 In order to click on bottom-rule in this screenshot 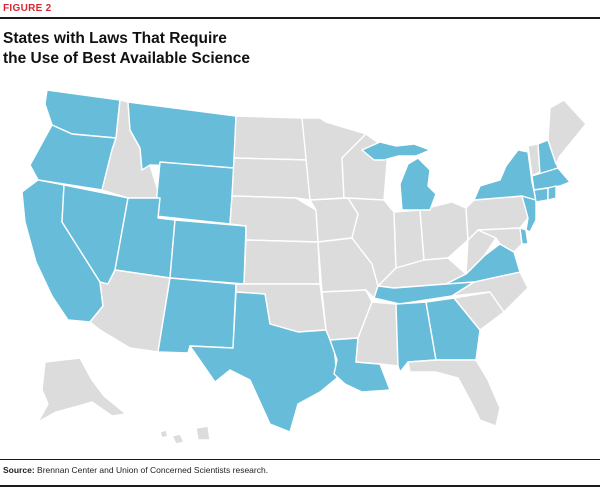, I will do `click(300, 486)`.